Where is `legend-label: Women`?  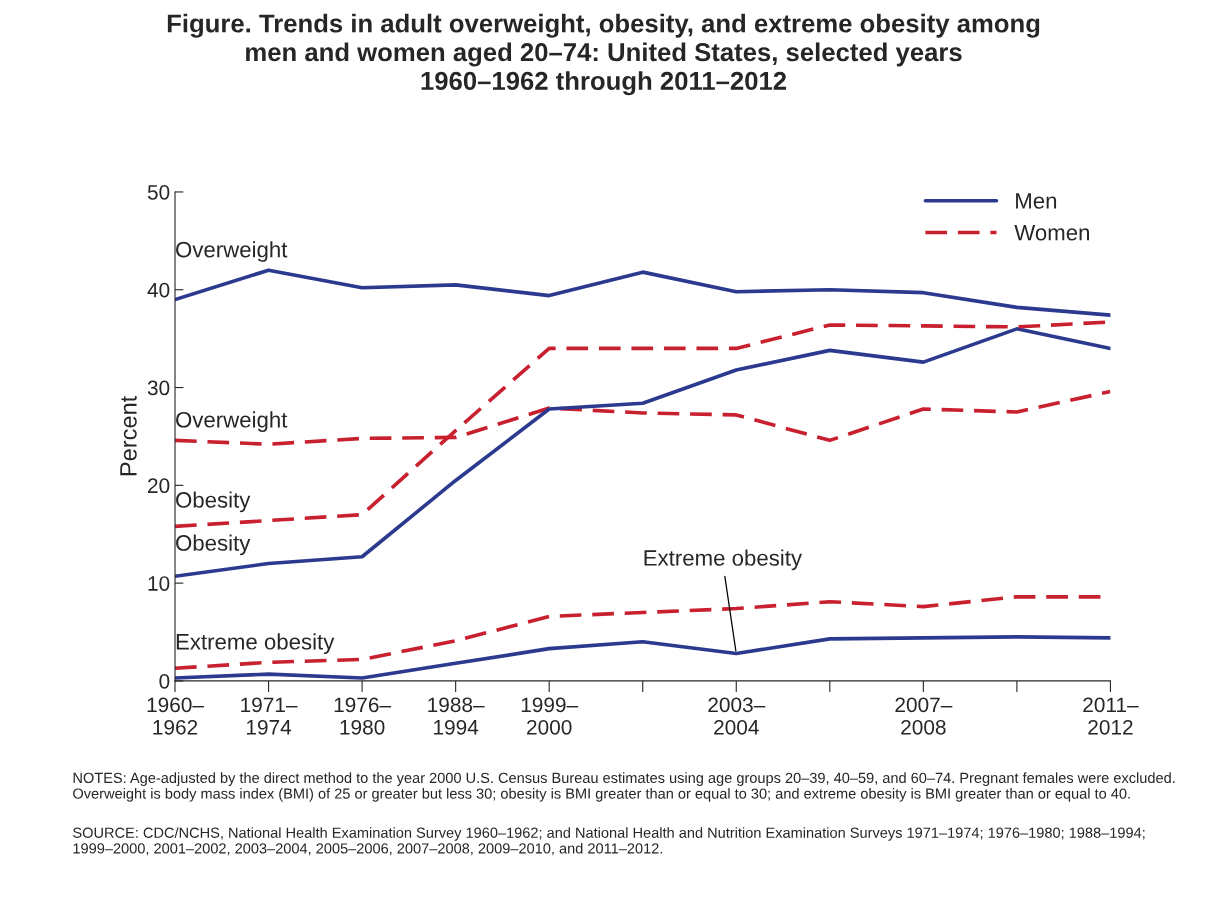 legend-label: Women is located at coordinates (1051, 233).